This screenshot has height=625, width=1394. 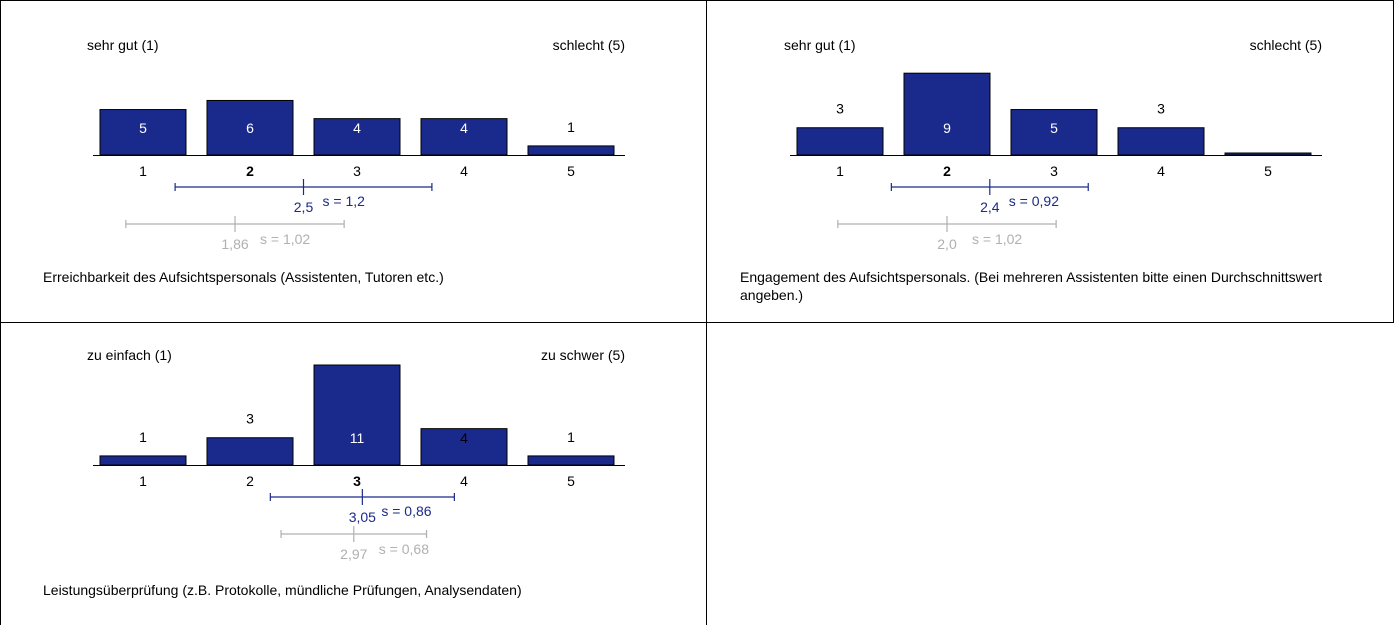 What do you see at coordinates (353, 554) in the screenshot?
I see `reference-mean-label: 2,97` at bounding box center [353, 554].